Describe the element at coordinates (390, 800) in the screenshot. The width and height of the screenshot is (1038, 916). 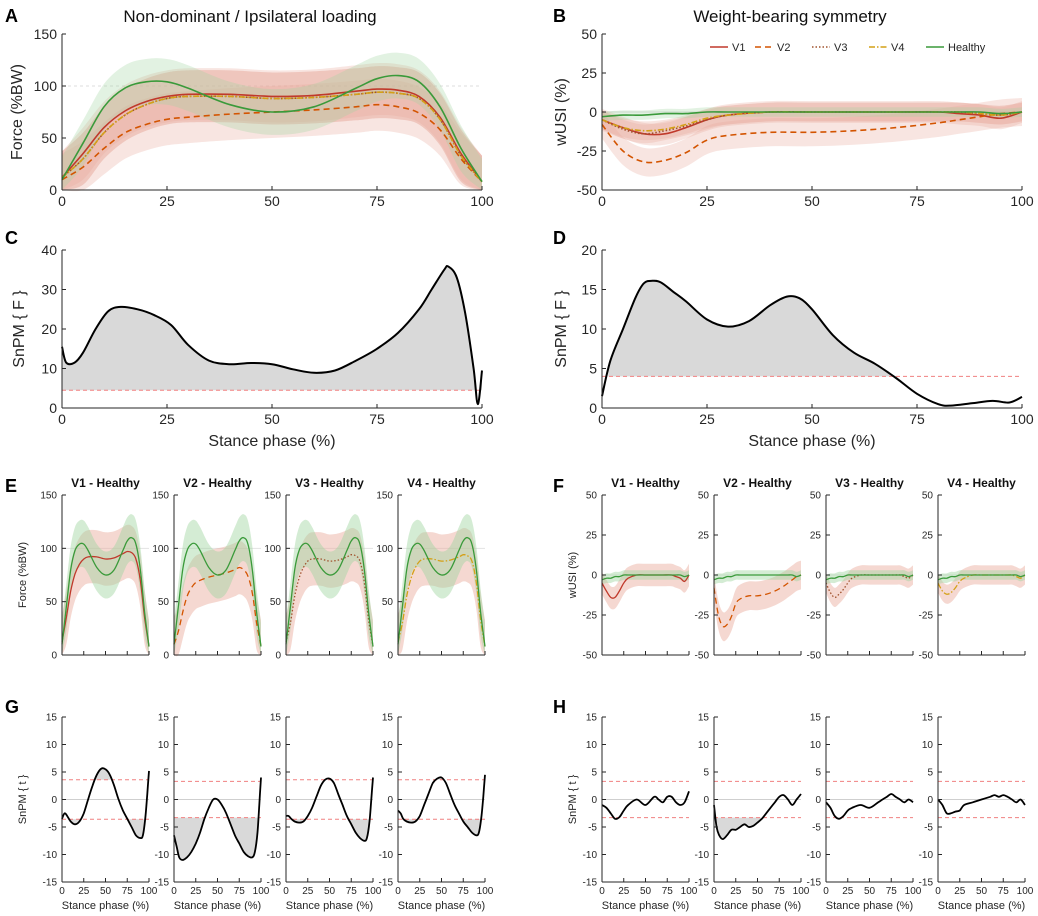
I see `panel-g-sub4-ytick-label: 0` at that location.